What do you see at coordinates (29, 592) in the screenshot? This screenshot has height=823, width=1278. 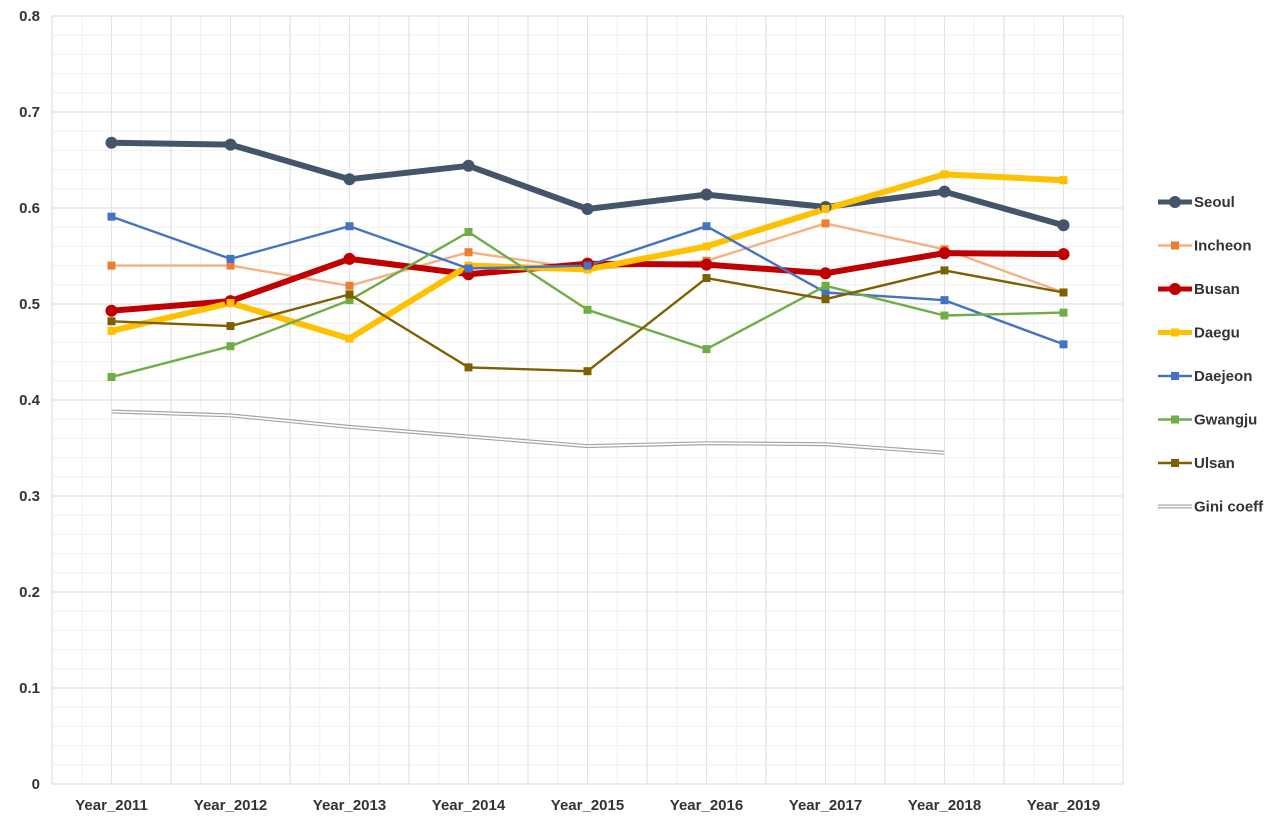 I see `y-tick-label: 0.2` at bounding box center [29, 592].